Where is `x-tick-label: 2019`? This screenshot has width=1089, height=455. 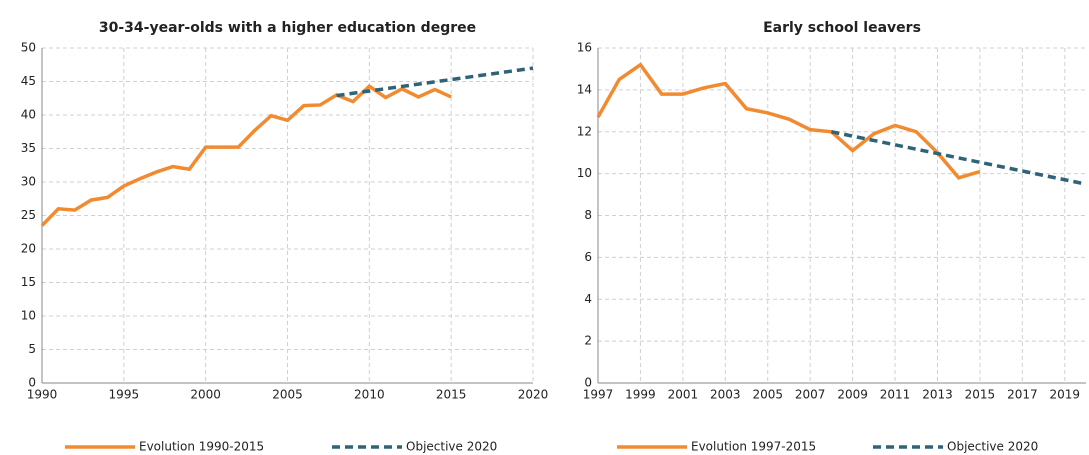
x-tick-label: 2019 is located at coordinates (1065, 395).